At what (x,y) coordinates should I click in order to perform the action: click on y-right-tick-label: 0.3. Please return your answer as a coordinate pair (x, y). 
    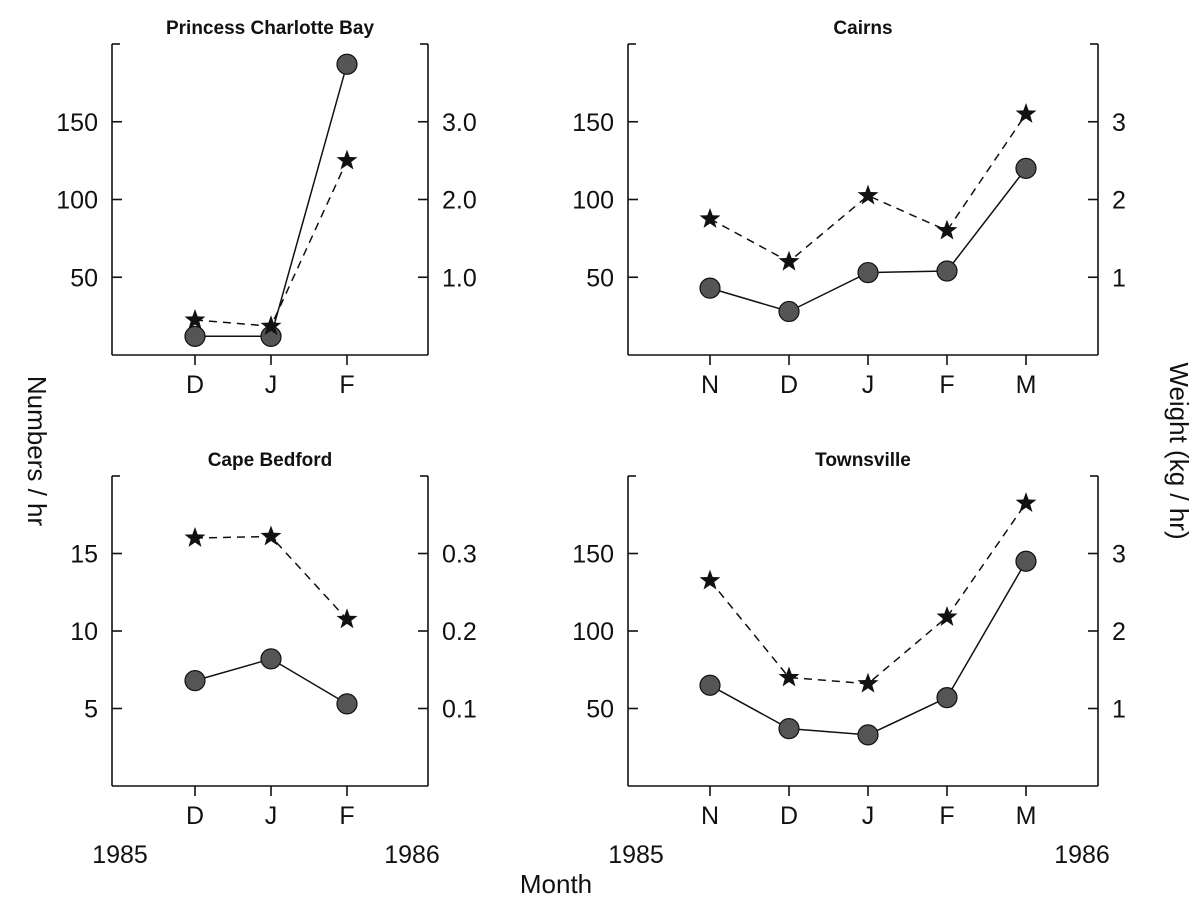
    Looking at the image, I should click on (459, 555).